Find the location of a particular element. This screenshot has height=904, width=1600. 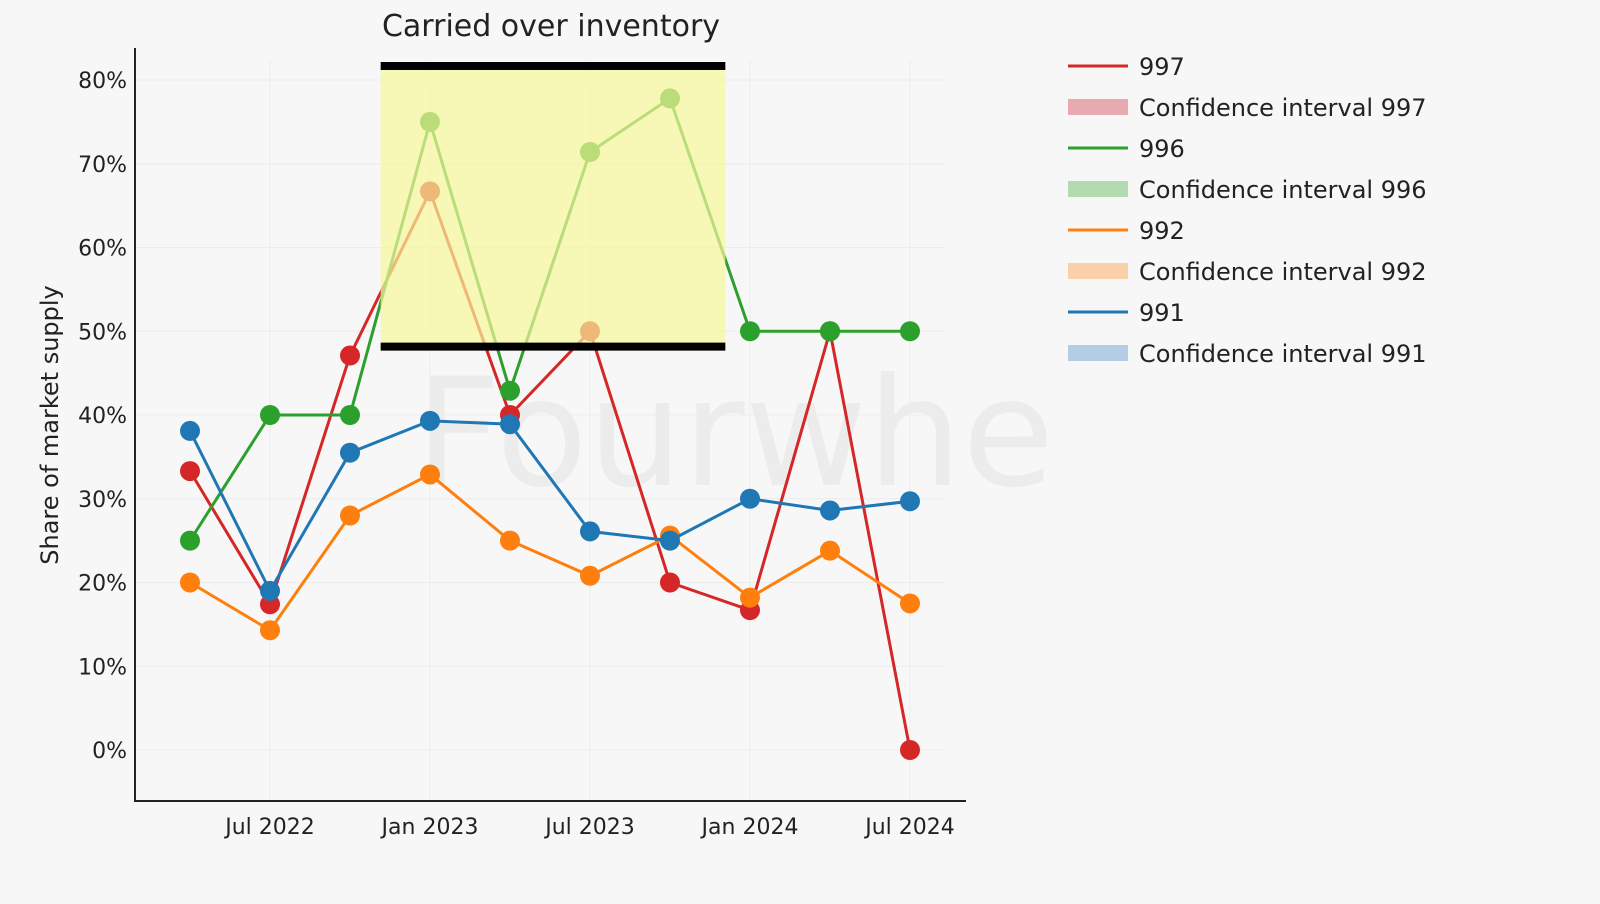

legend-label: Confidence interval 991 is located at coordinates (1283, 354).